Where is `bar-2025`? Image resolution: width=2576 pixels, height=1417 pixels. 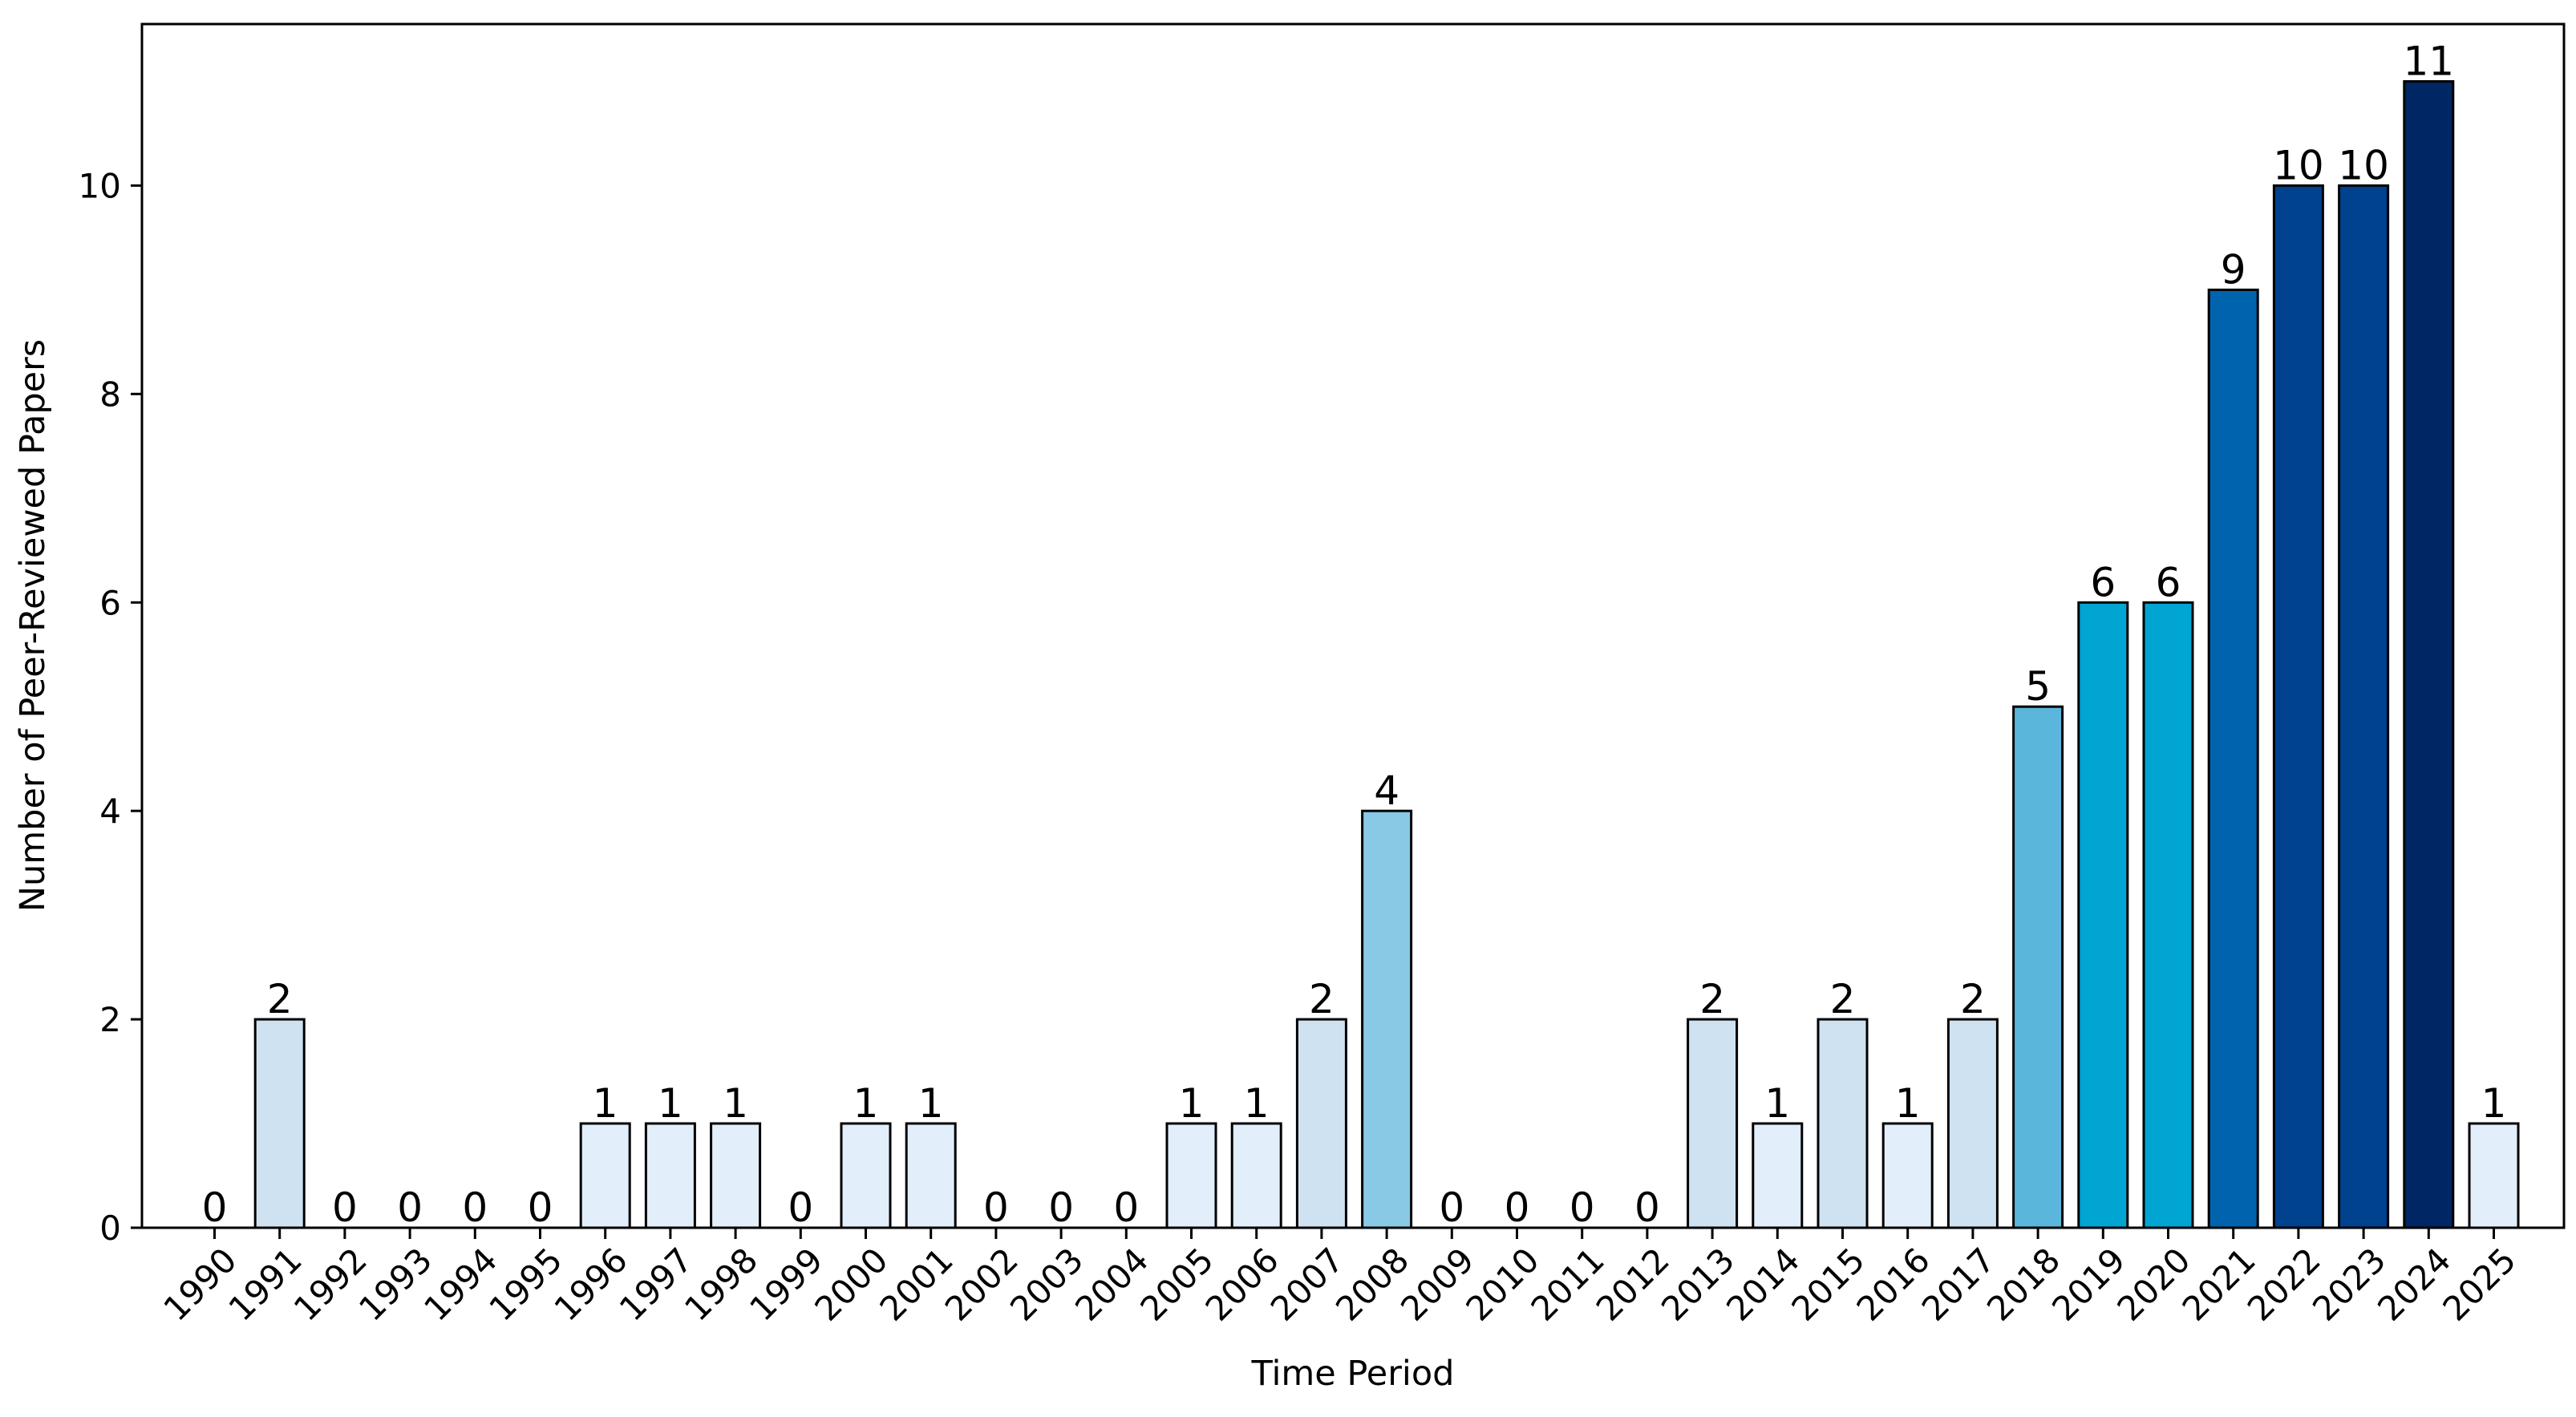 bar-2025 is located at coordinates (2494, 1175).